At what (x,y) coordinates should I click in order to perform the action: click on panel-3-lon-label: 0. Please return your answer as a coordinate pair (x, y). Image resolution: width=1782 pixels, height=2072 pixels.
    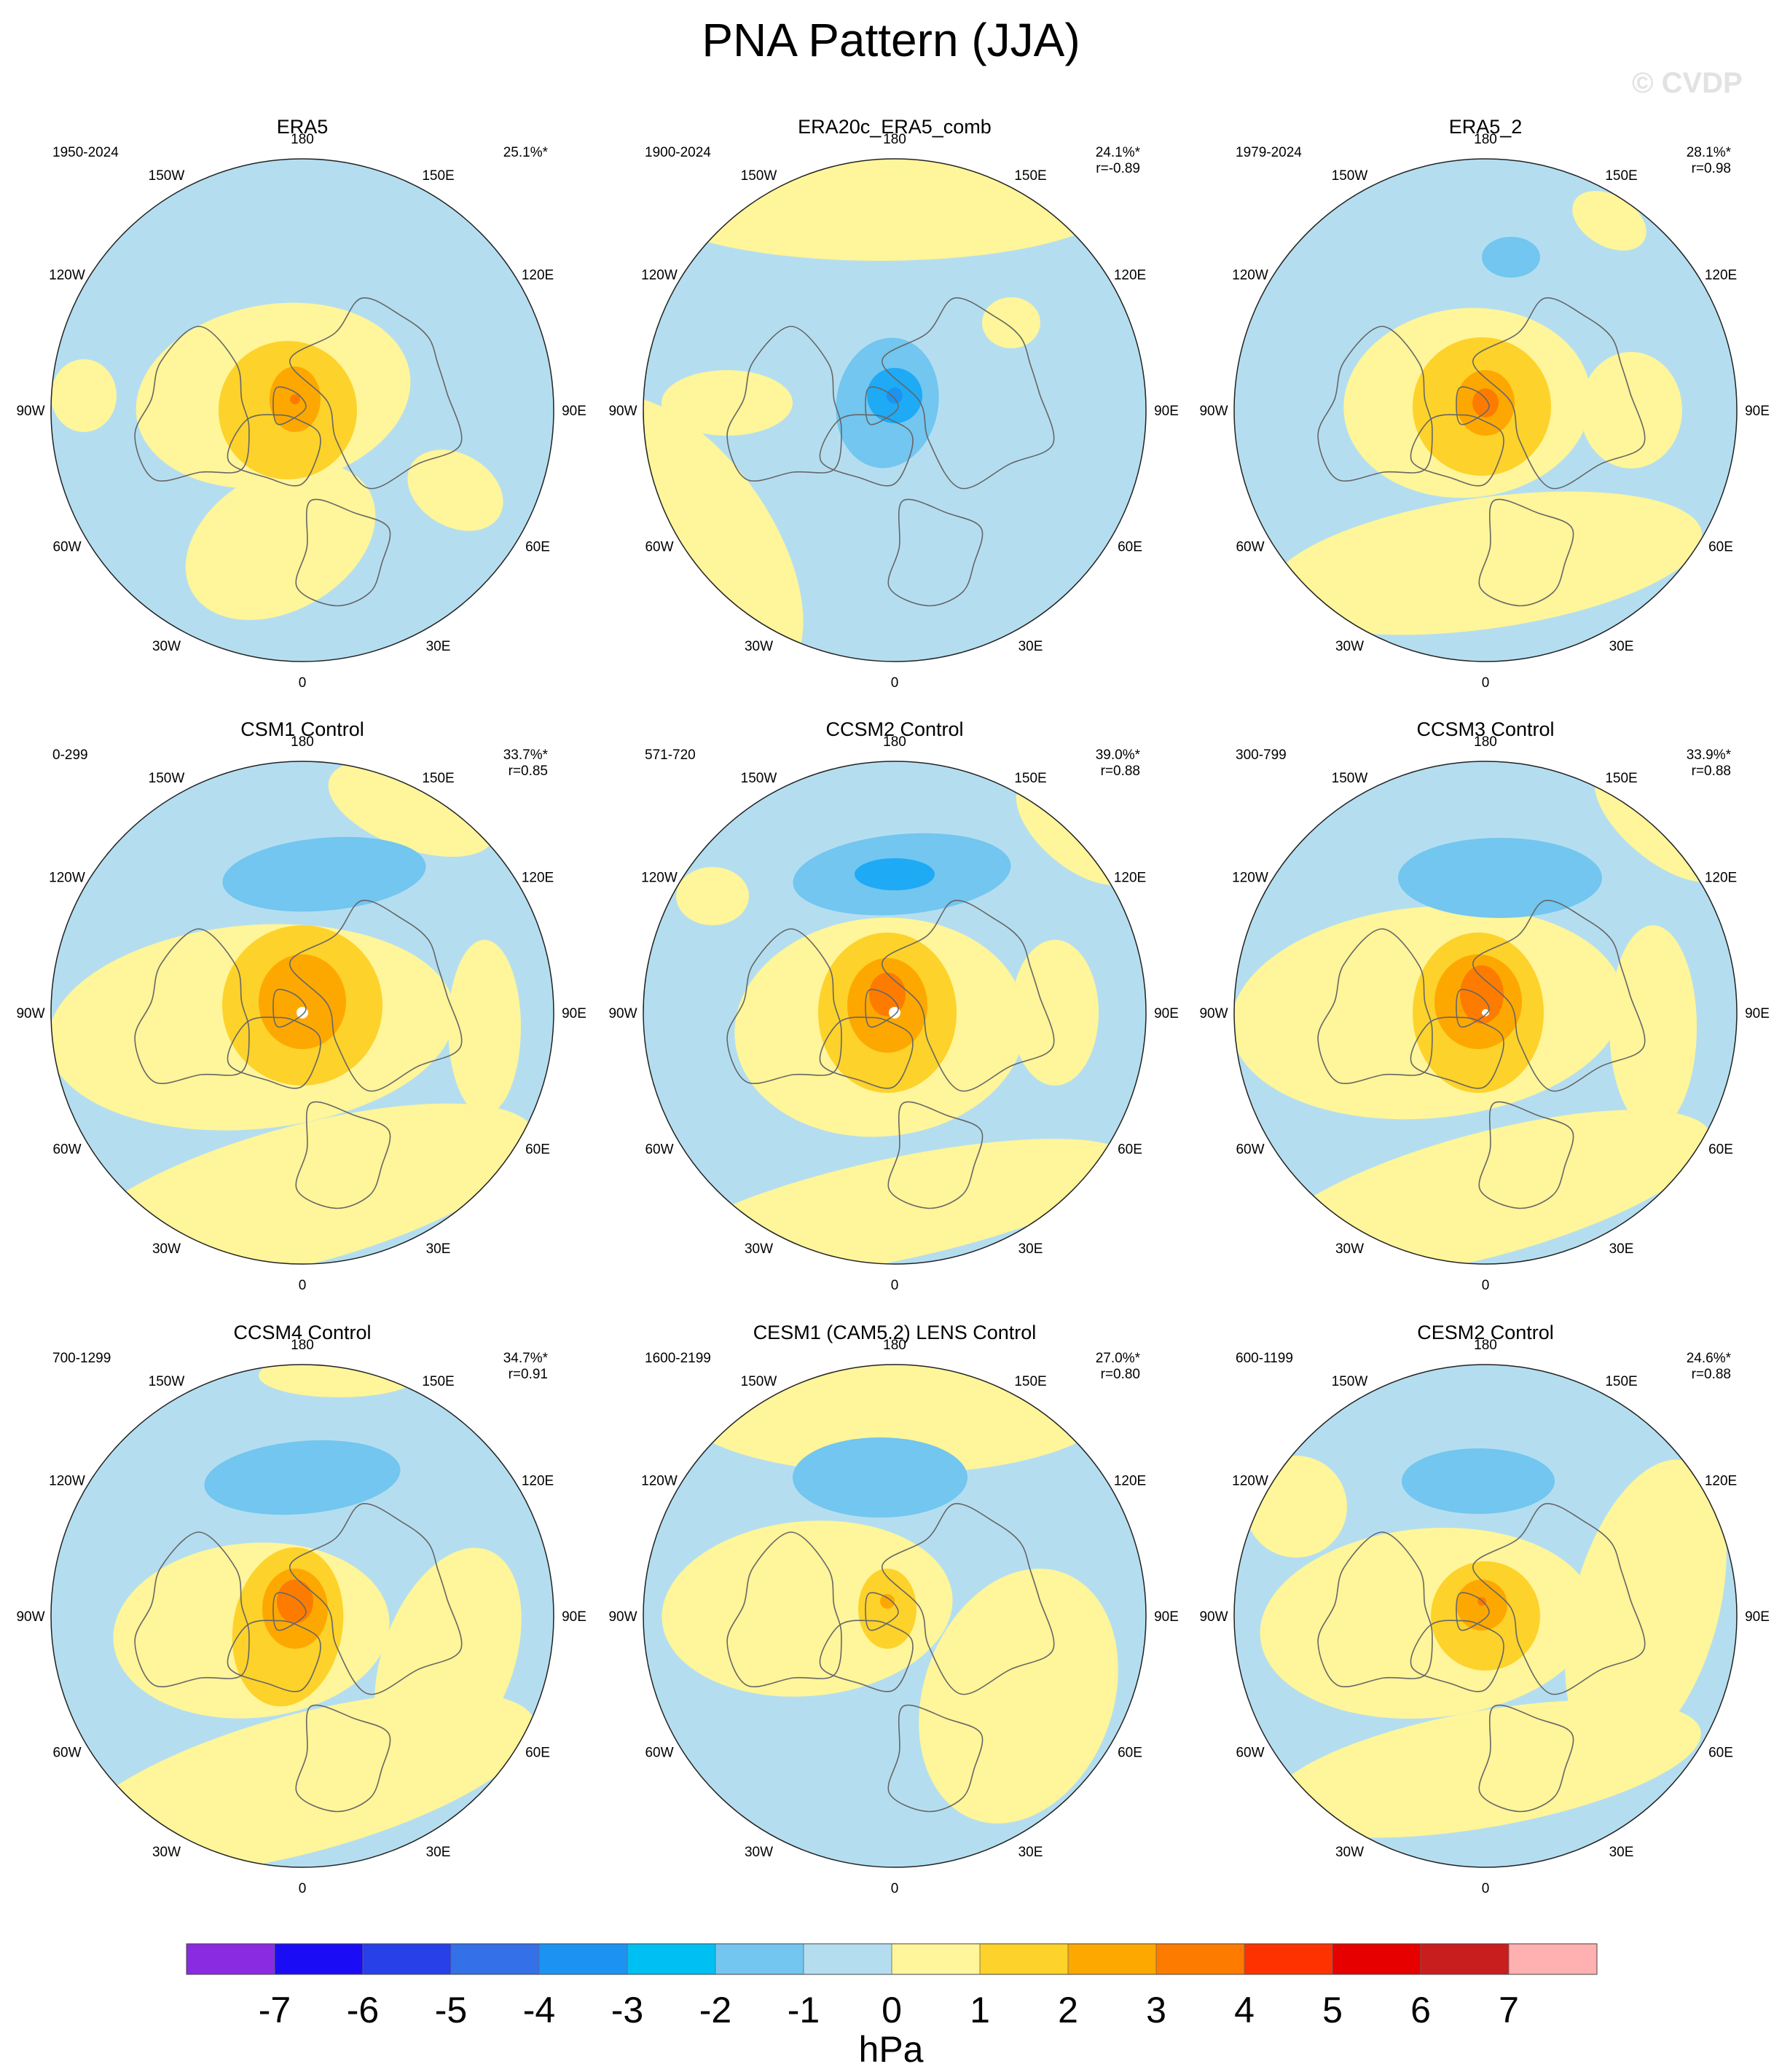
    Looking at the image, I should click on (1486, 683).